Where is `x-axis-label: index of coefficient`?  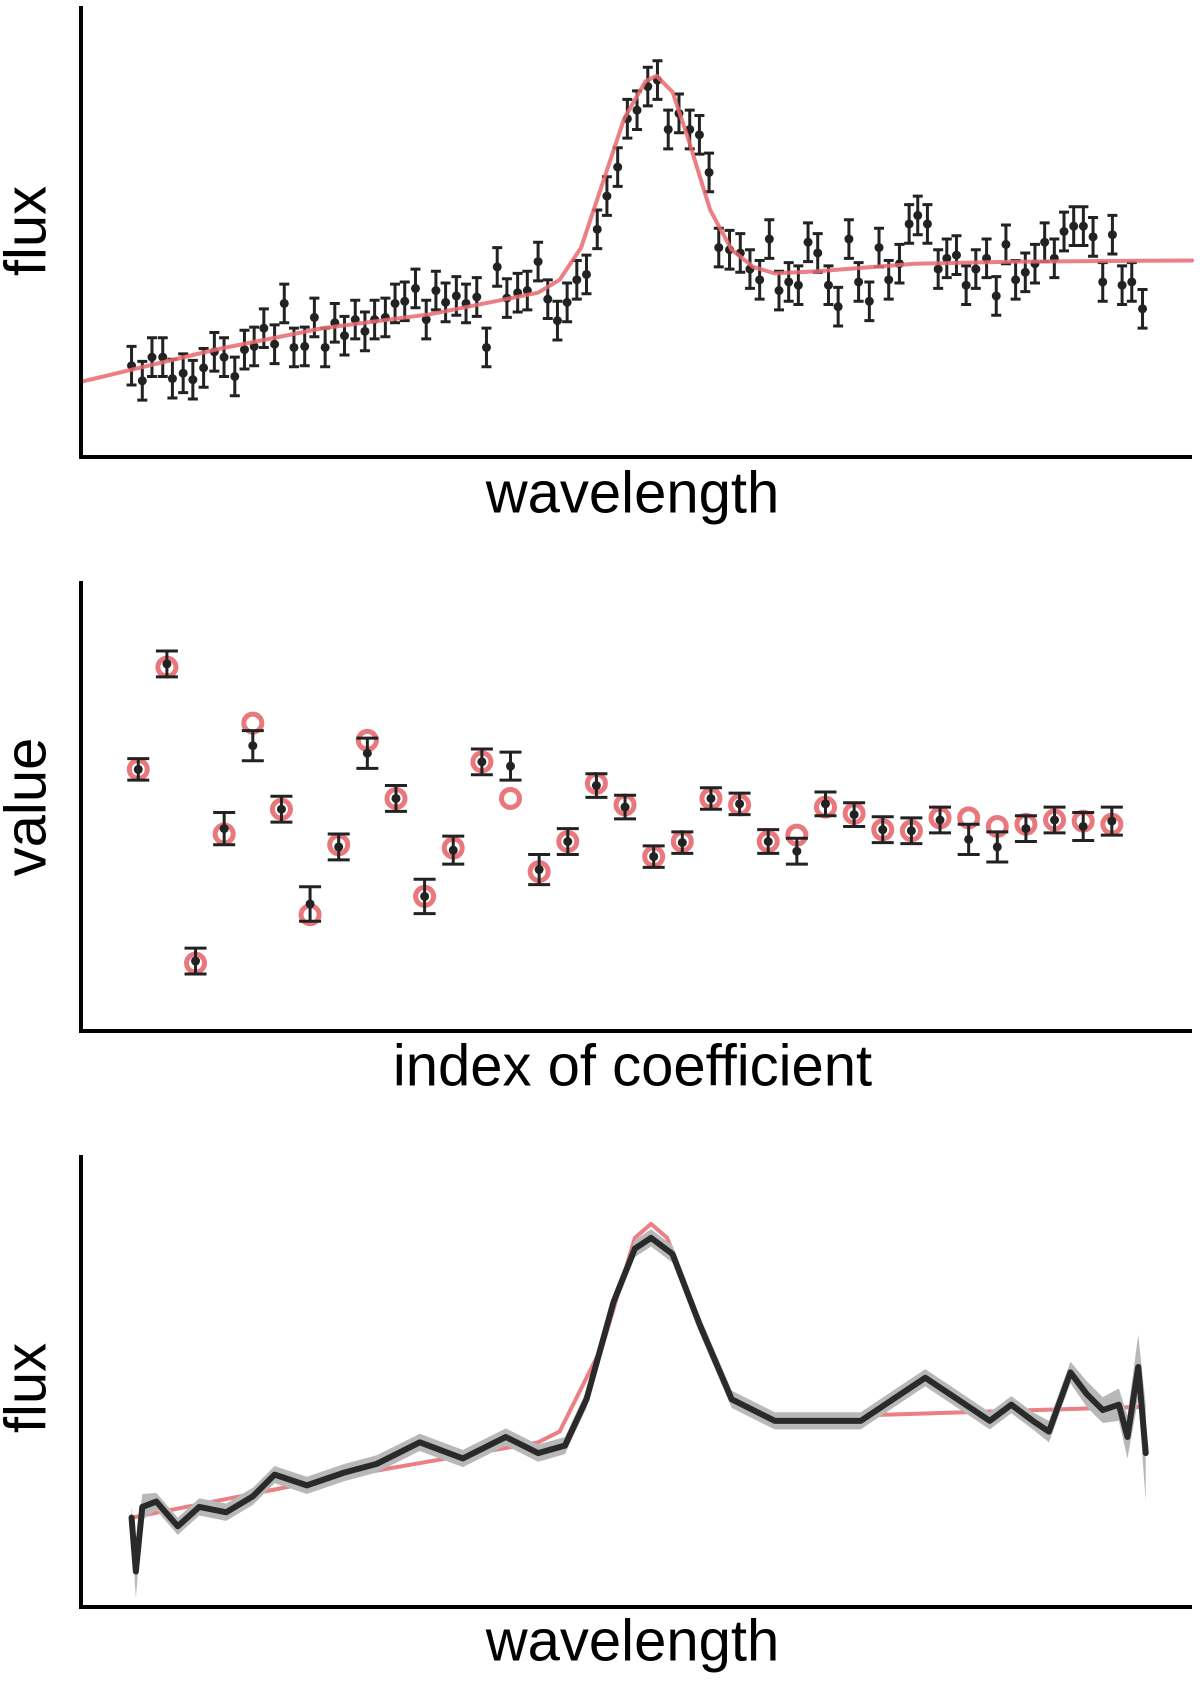 x-axis-label: index of coefficient is located at coordinates (632, 1065).